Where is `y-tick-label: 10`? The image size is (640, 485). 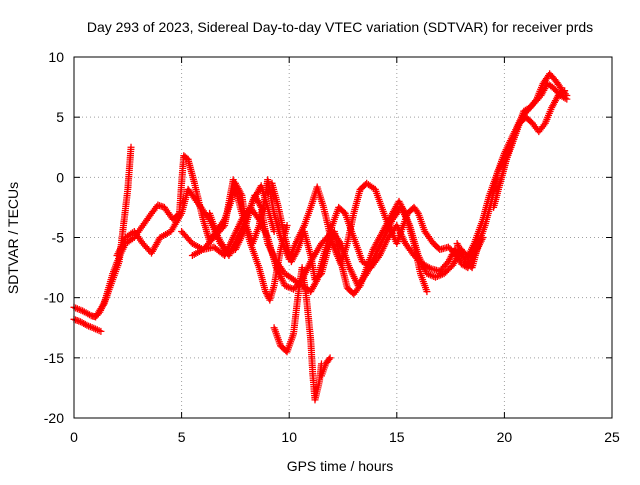 y-tick-label: 10 is located at coordinates (56, 57).